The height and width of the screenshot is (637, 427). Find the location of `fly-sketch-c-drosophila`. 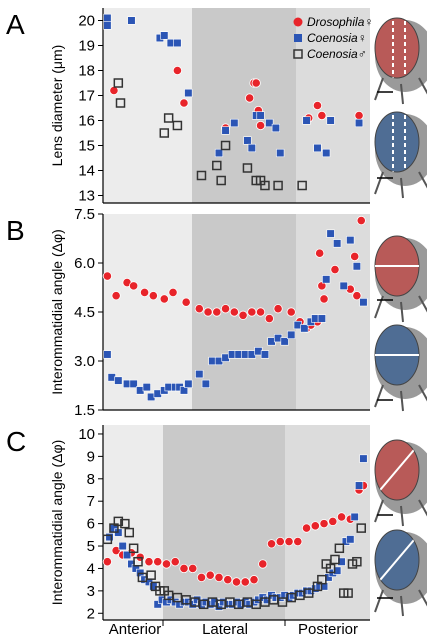

fly-sketch-c-drosophila is located at coordinates (400, 483).